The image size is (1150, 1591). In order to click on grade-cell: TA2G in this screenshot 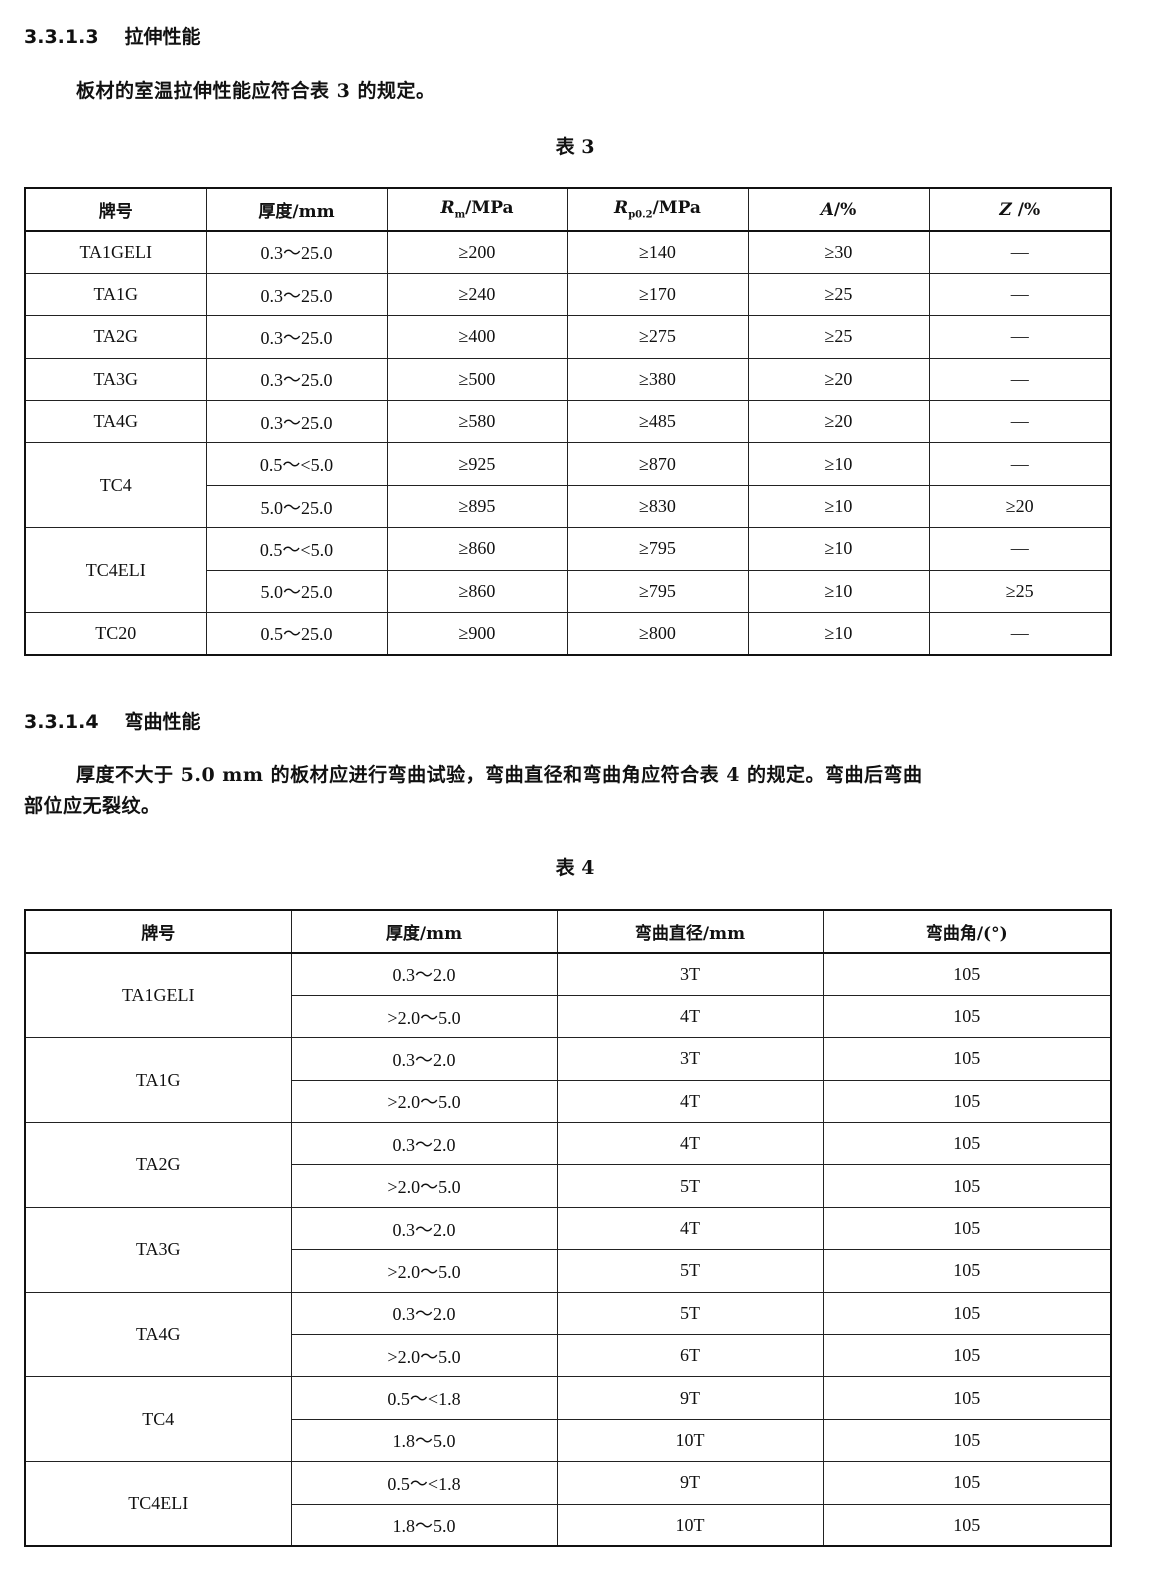, I will do `click(158, 1165)`.